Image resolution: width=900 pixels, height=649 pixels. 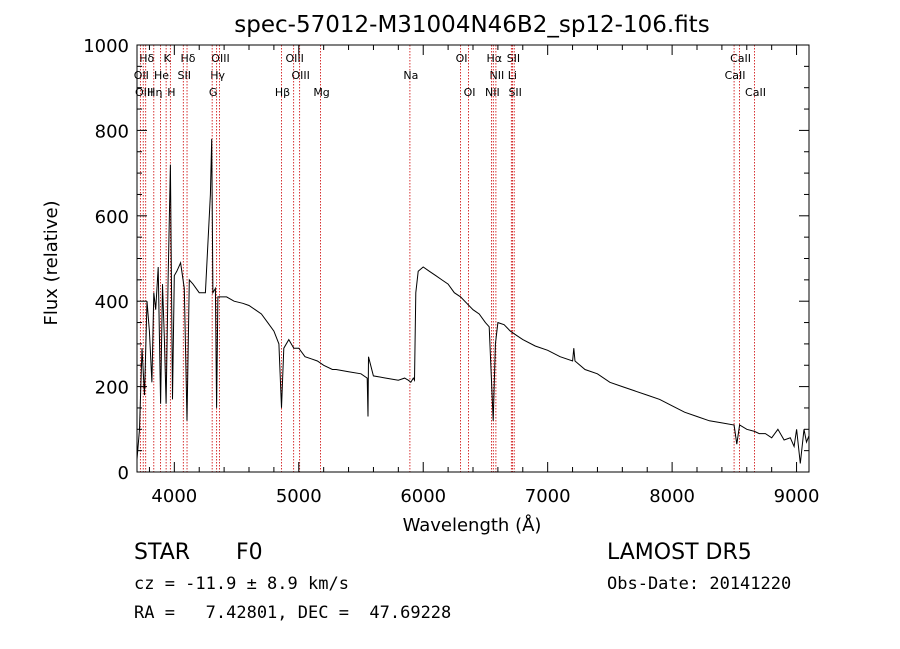 I want to click on survey-name: LAMOST DR5, so click(x=679, y=552).